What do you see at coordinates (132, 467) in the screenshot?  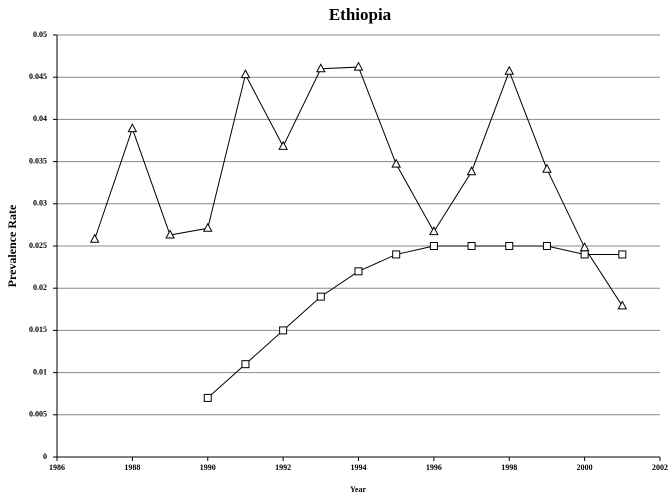 I see `x-tick-label: 1988` at bounding box center [132, 467].